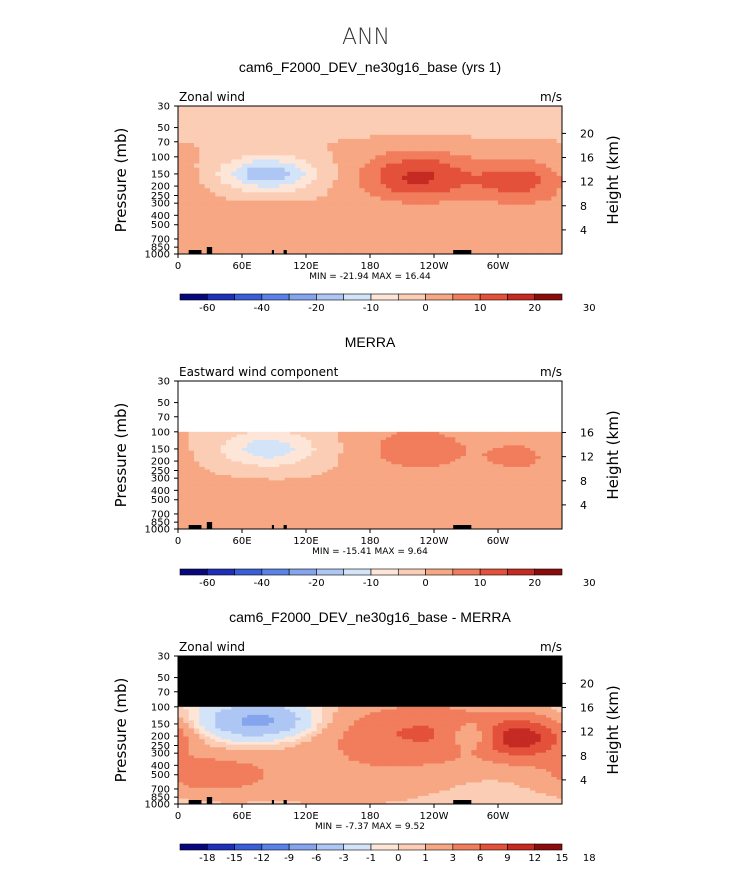  What do you see at coordinates (370, 681) in the screenshot?
I see `masked-region` at bounding box center [370, 681].